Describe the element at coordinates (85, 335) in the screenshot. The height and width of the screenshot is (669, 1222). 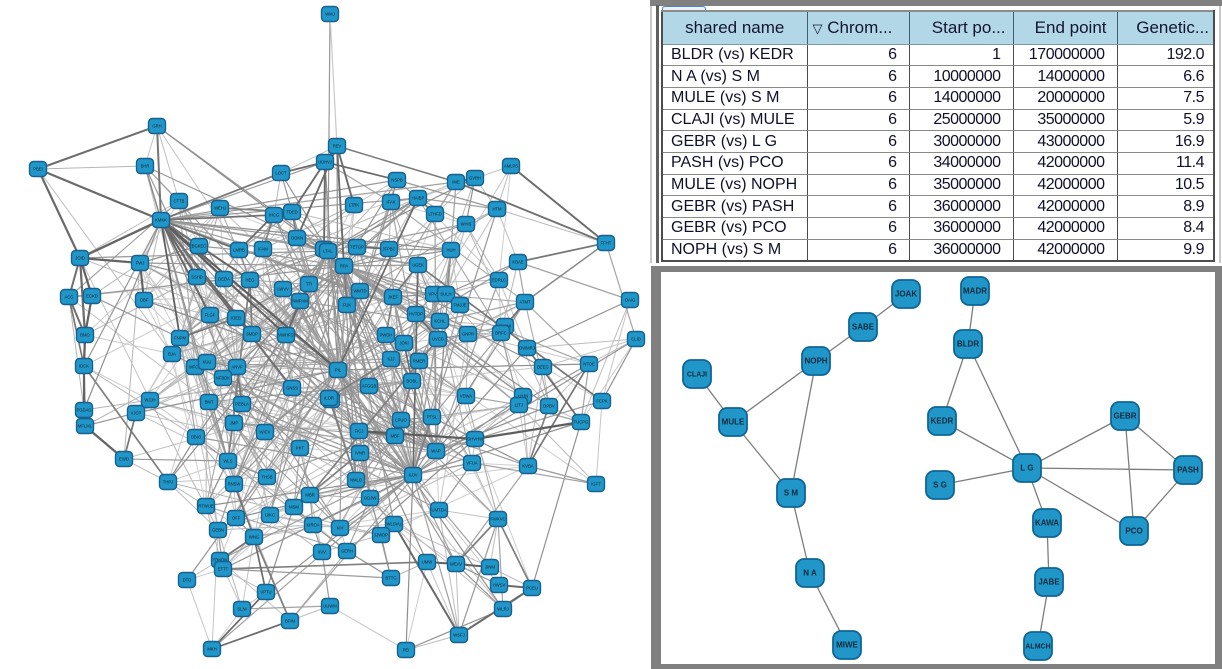
I see `svg-text: BMO` at that location.